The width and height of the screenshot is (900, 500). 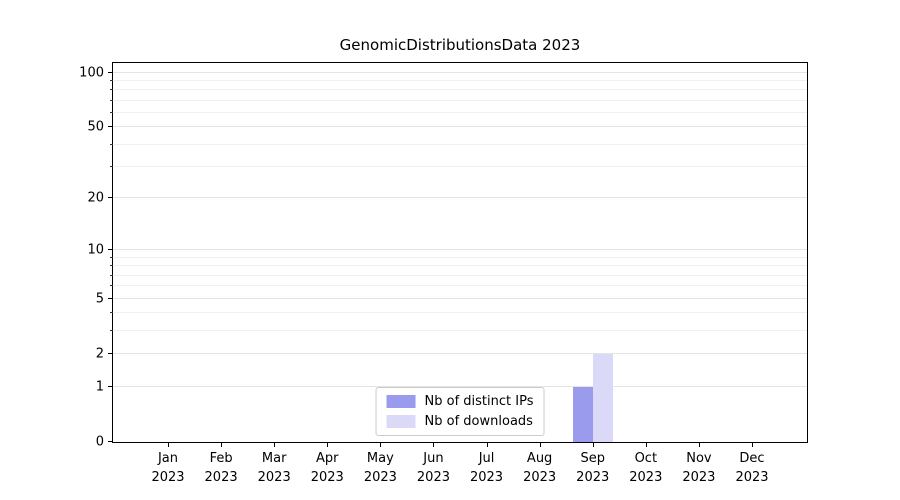 I want to click on x-tick-label: Jul 2023, so click(x=486, y=468).